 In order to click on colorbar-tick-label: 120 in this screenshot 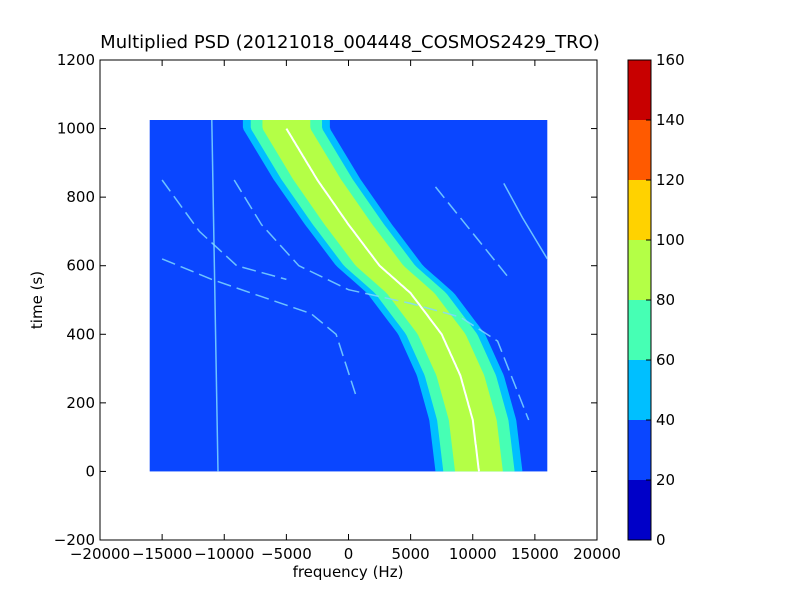, I will do `click(670, 180)`.